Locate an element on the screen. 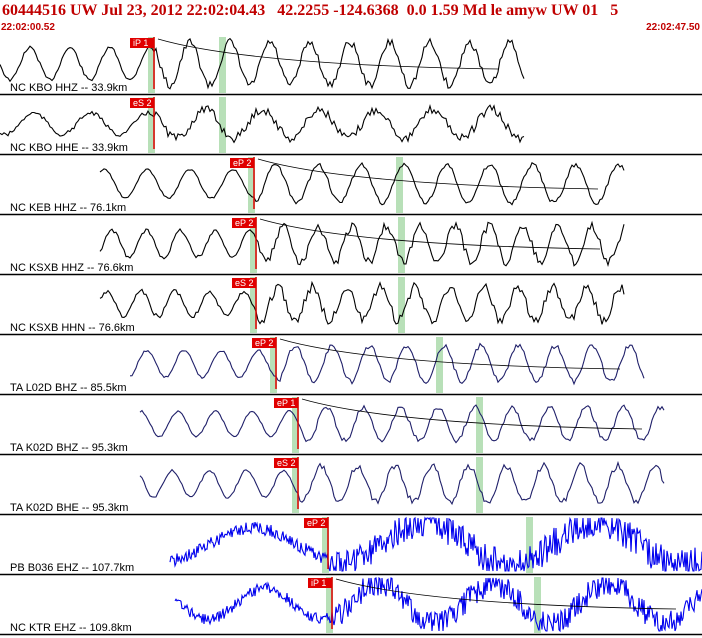  station-label: TA K02D BHZ -- 95.3km is located at coordinates (69, 448).